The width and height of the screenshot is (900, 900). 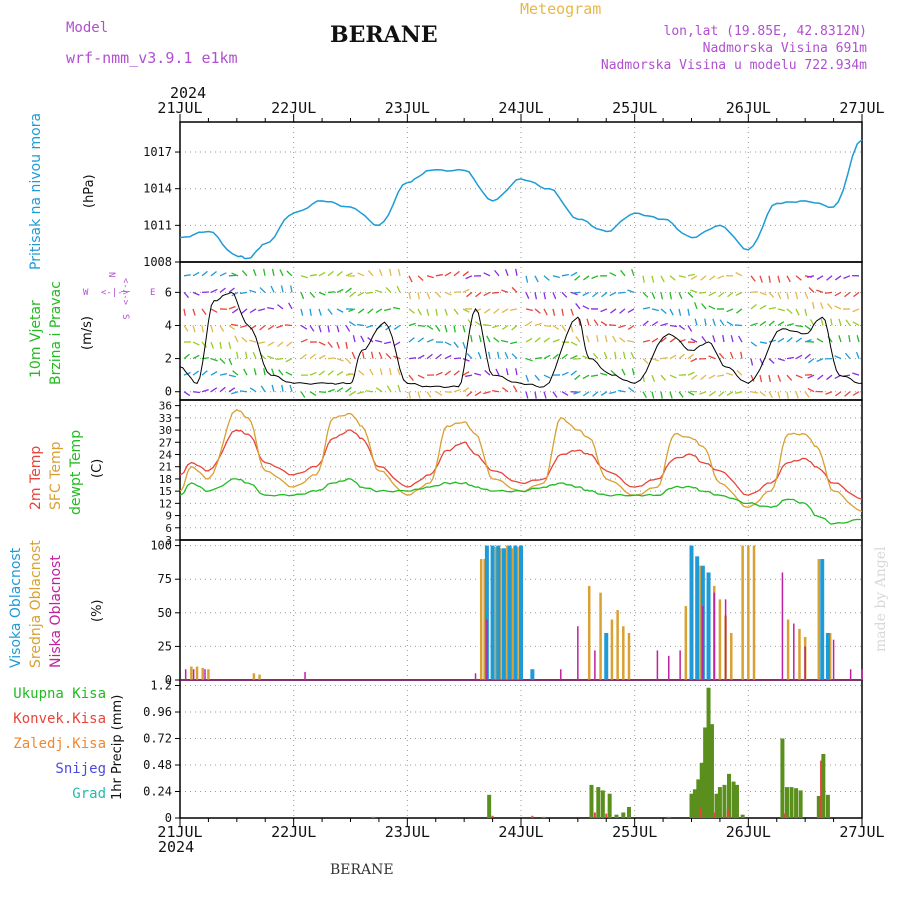 What do you see at coordinates (152, 58) in the screenshot?
I see `model-name: wrf-nmm_v3.9.1 e1km` at bounding box center [152, 58].